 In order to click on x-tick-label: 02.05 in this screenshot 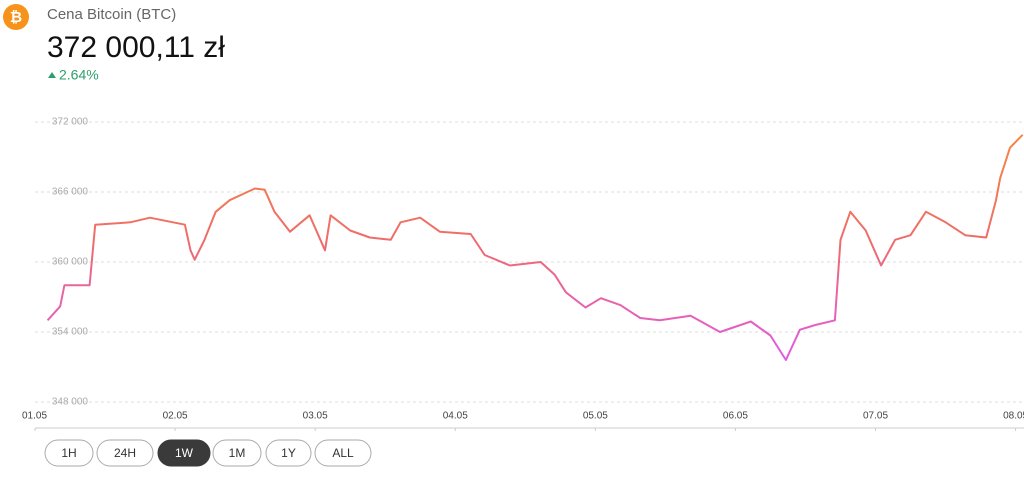, I will do `click(175, 416)`.